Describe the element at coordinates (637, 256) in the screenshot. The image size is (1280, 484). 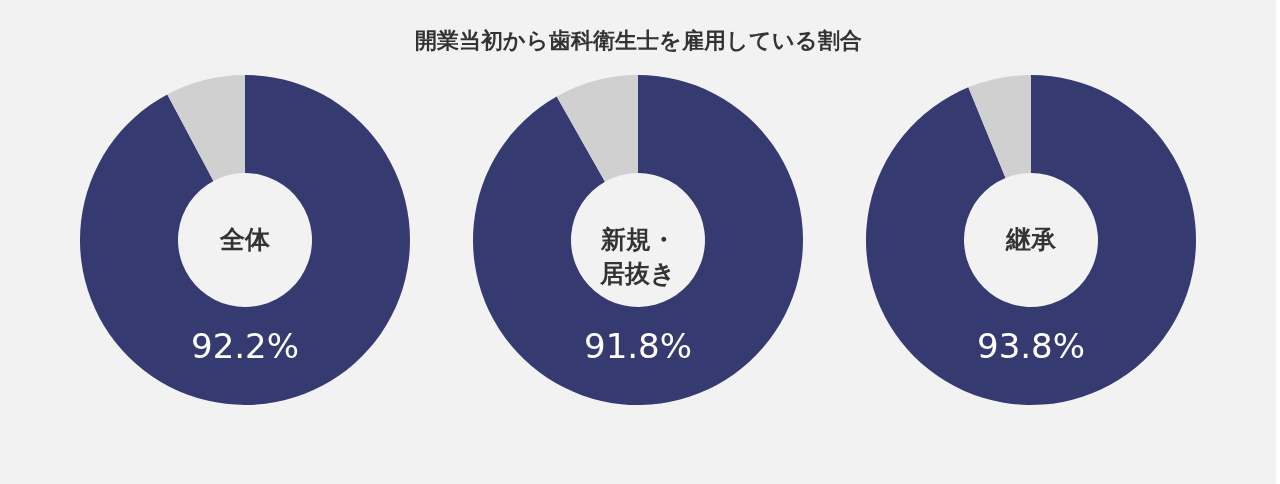
I see `text: 新規・居抜き` at that location.